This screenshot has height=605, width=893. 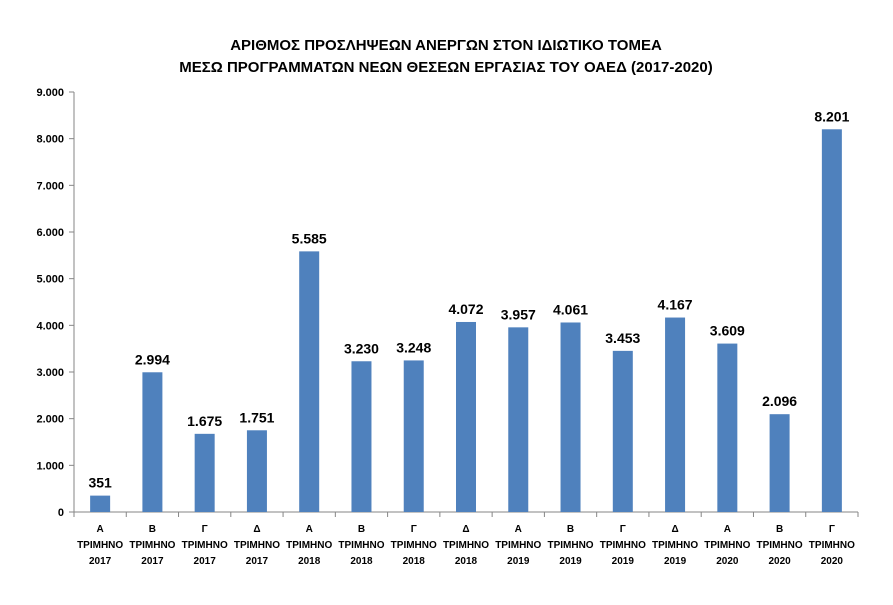 I want to click on data-label: 3.248, so click(x=413, y=347).